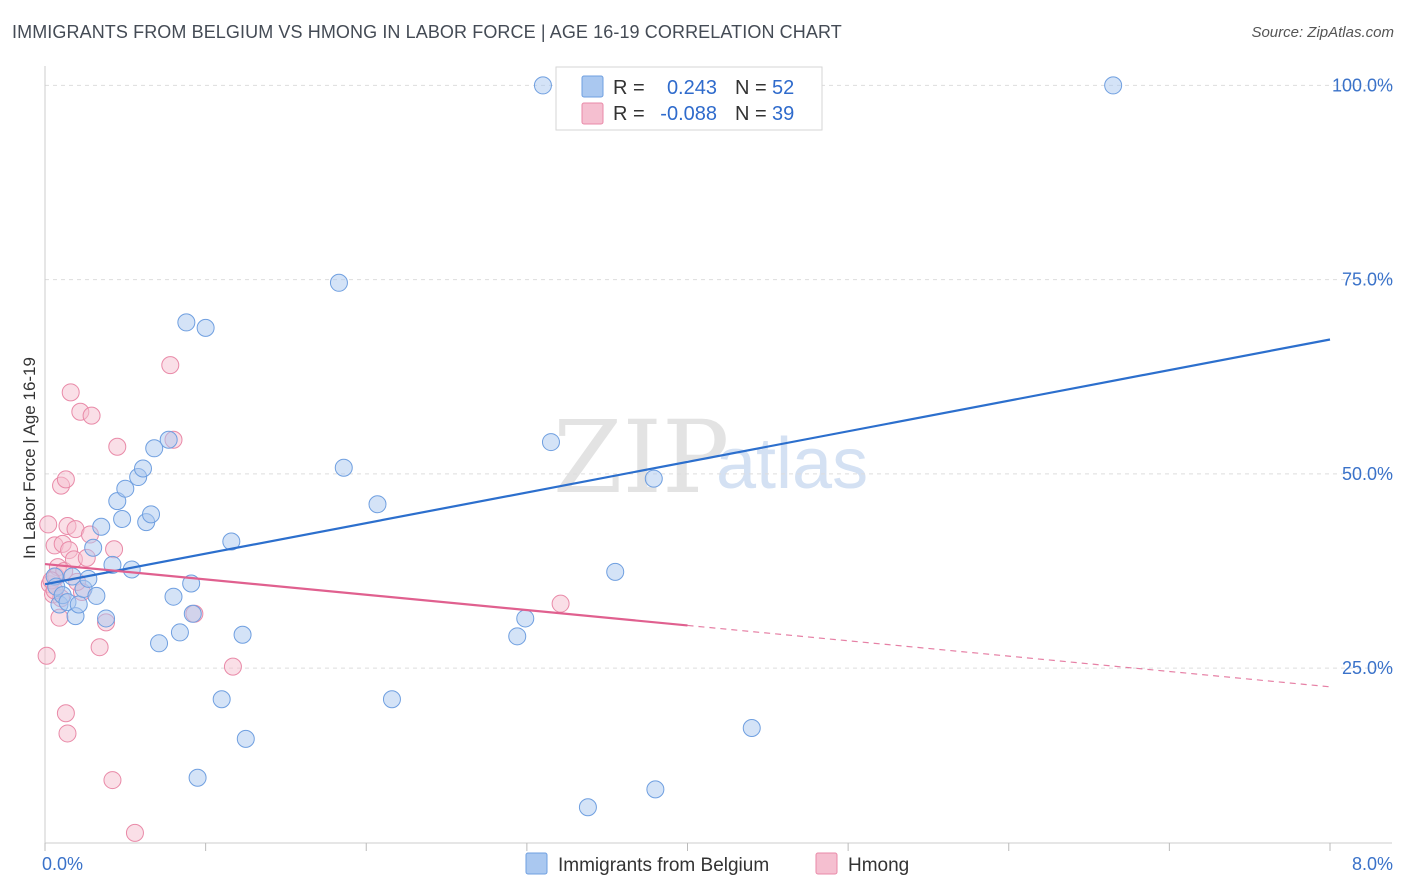  Describe the element at coordinates (783, 88) in the screenshot. I see `legend-n-value-blue: 52` at that location.